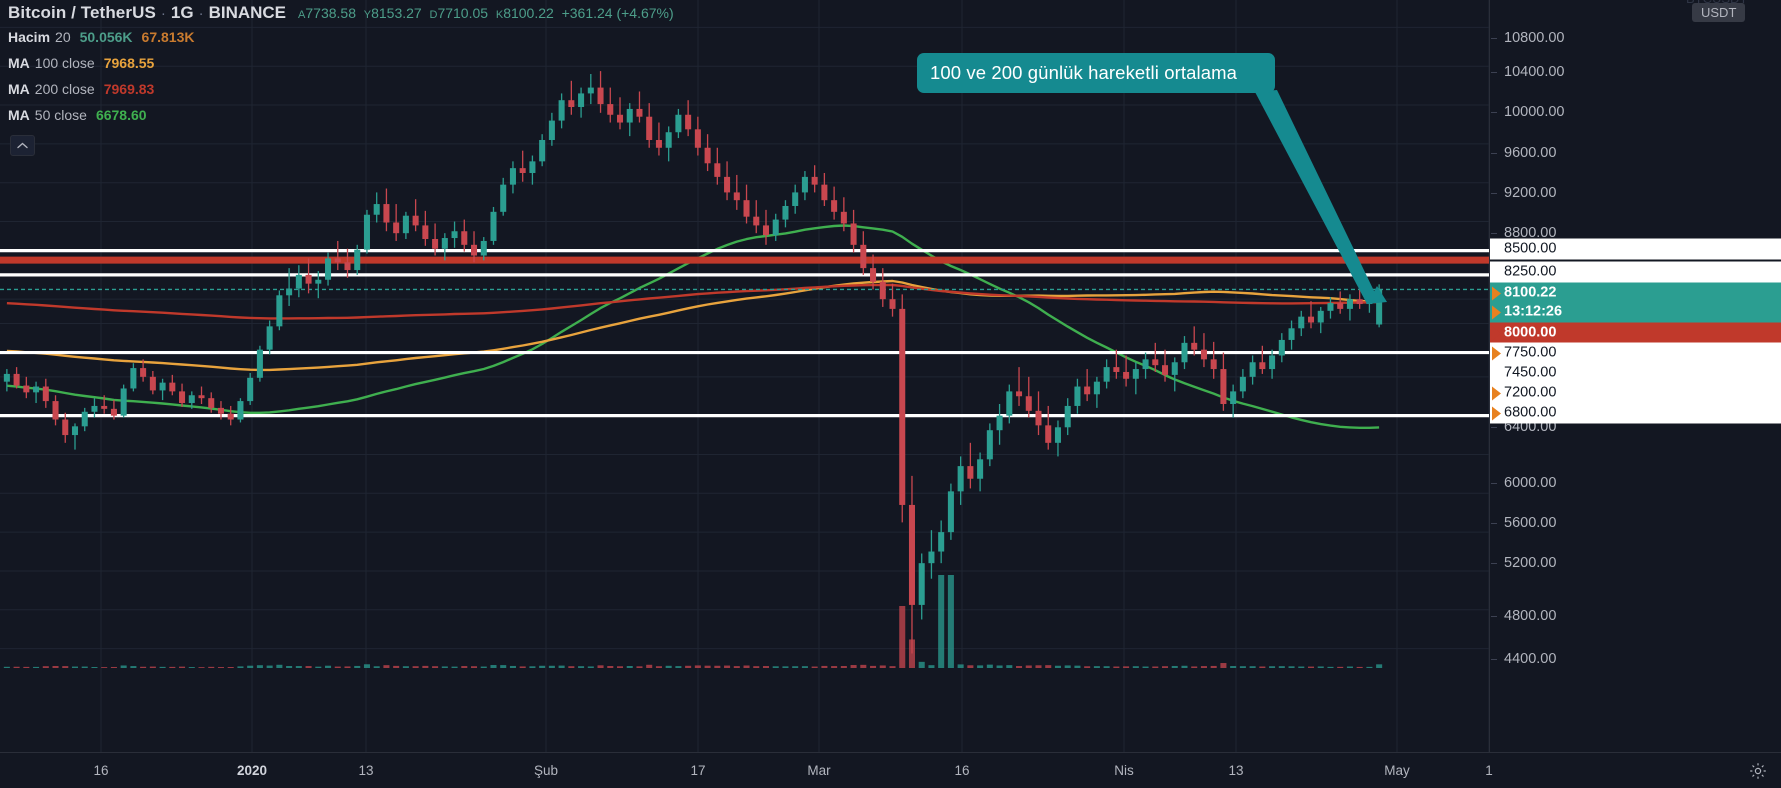 This screenshot has width=1781, height=788. I want to click on indicator-params: 200 close, so click(64, 89).